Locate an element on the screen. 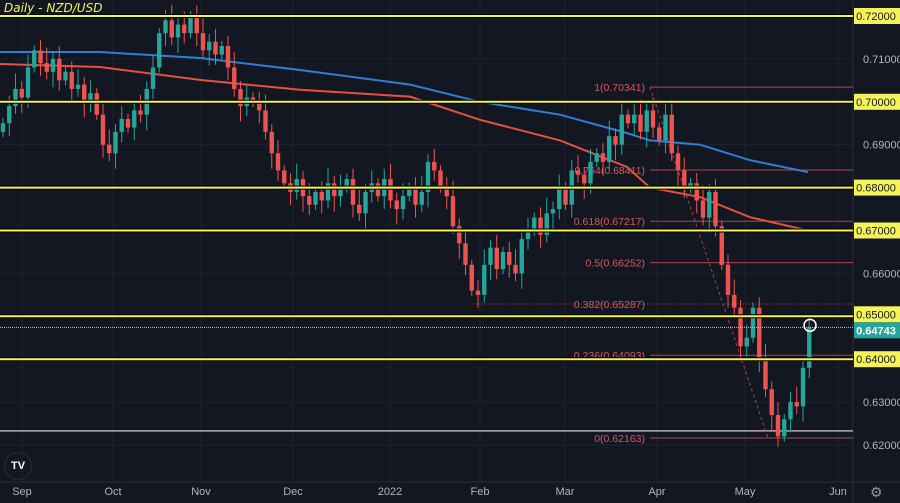  level-price-label: 0.65000 is located at coordinates (876, 315).